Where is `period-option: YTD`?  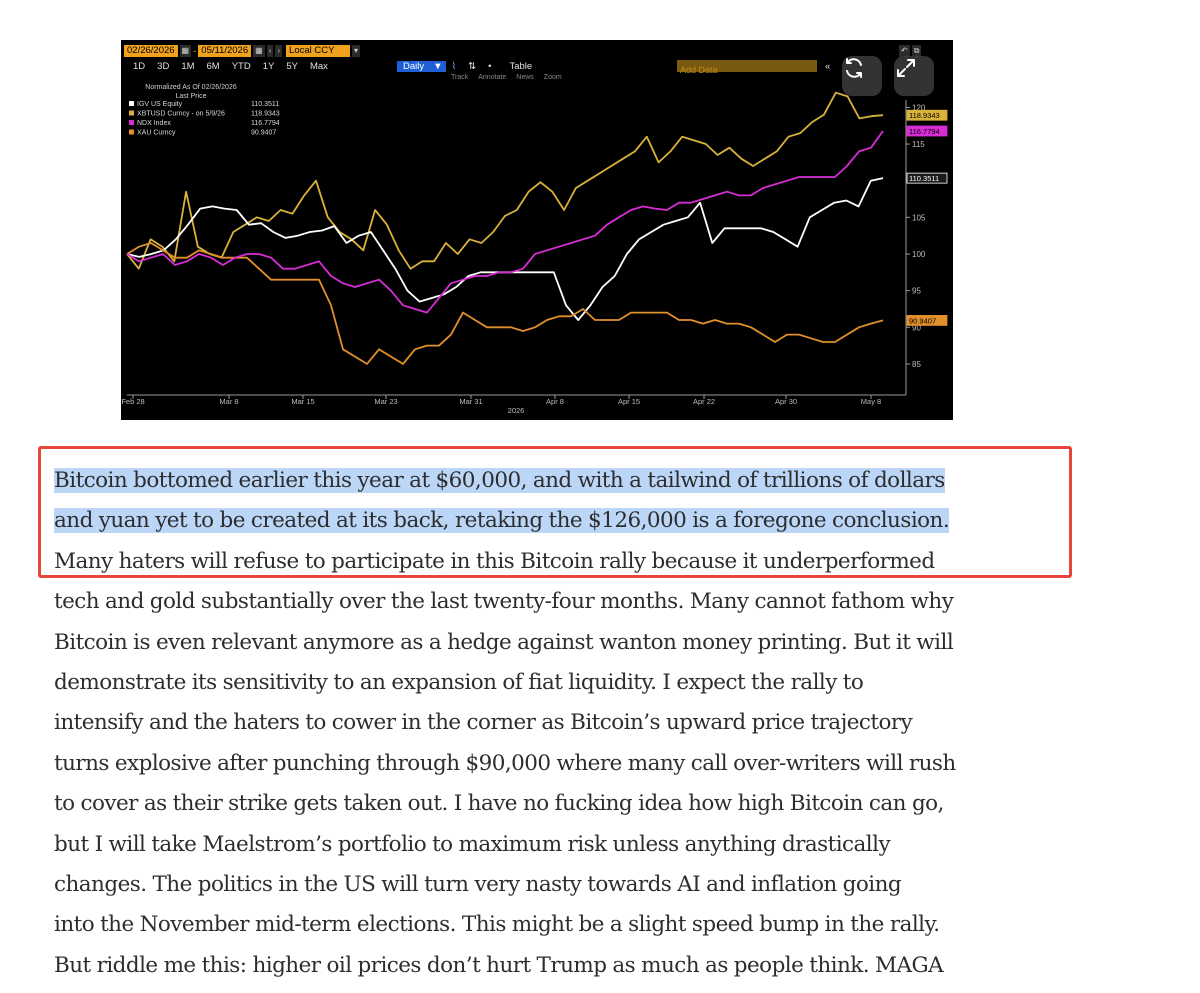
period-option: YTD is located at coordinates (241, 66).